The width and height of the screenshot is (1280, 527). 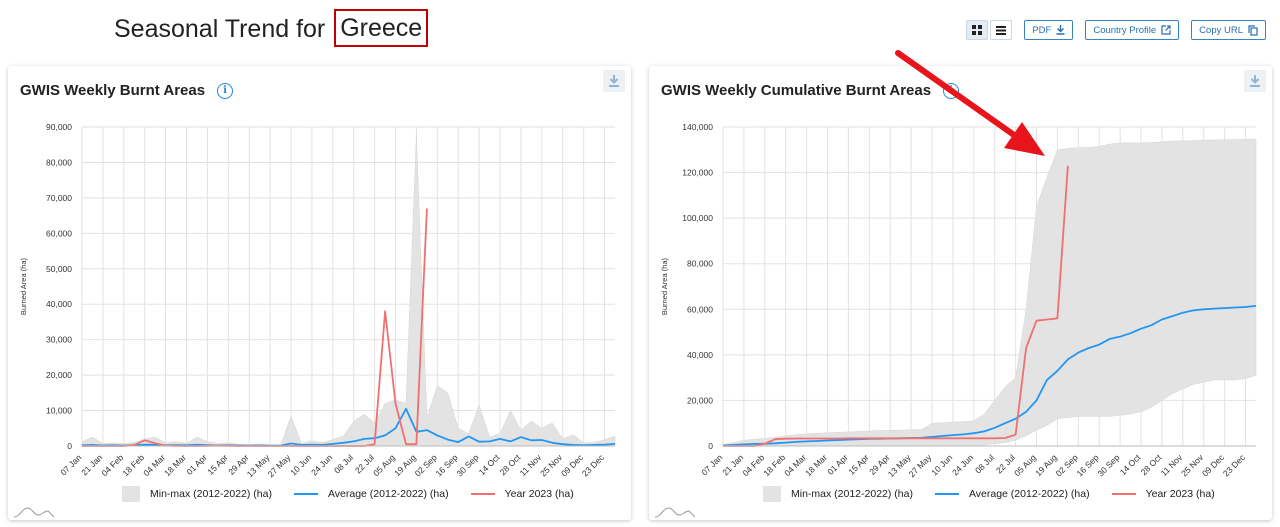 I want to click on y-tick-label: 140,000, so click(x=697, y=127).